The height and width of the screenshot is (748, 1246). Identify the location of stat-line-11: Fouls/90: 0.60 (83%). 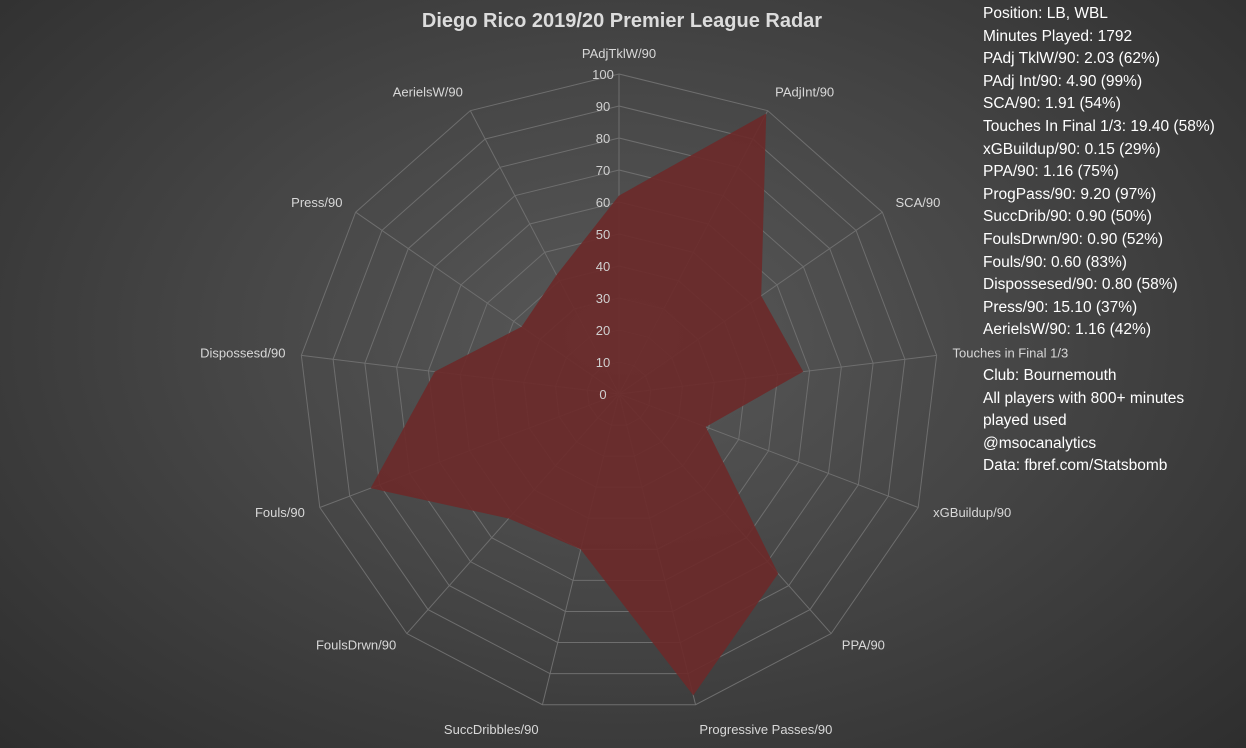
(1055, 262).